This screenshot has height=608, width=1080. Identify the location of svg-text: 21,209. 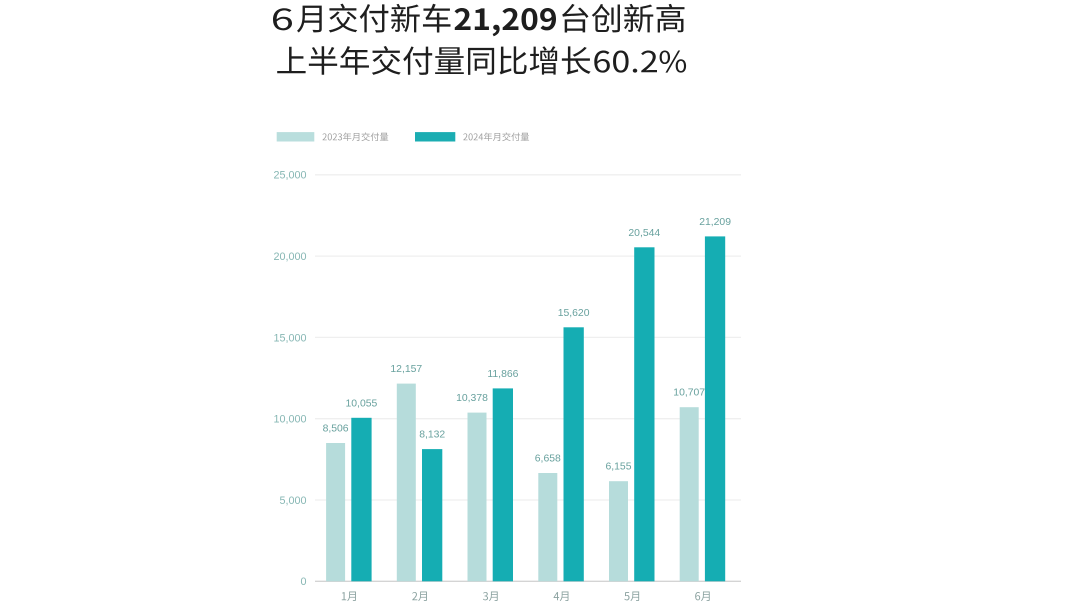
(715, 222).